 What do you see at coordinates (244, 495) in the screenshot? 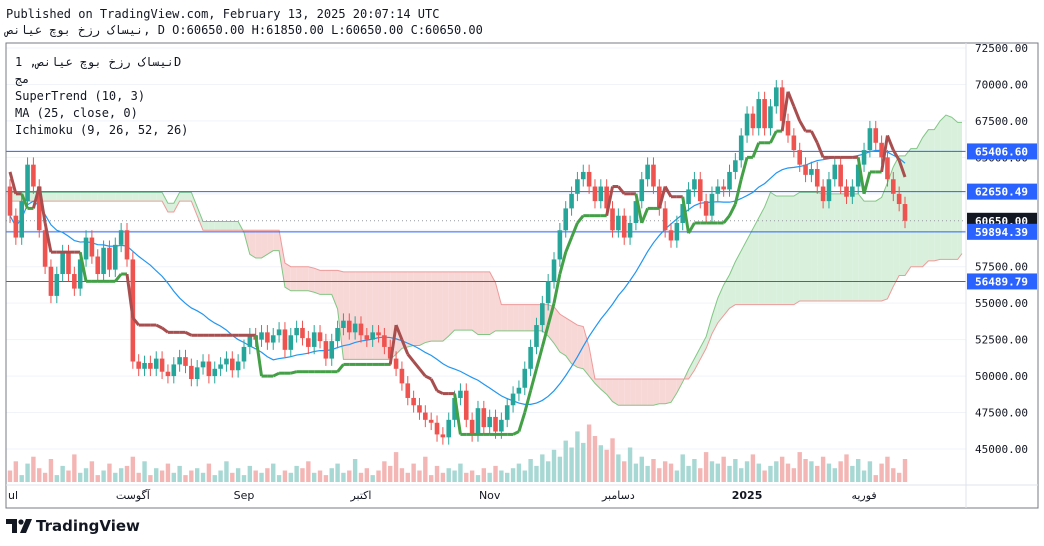
I see `time-tick-label: Sep` at bounding box center [244, 495].